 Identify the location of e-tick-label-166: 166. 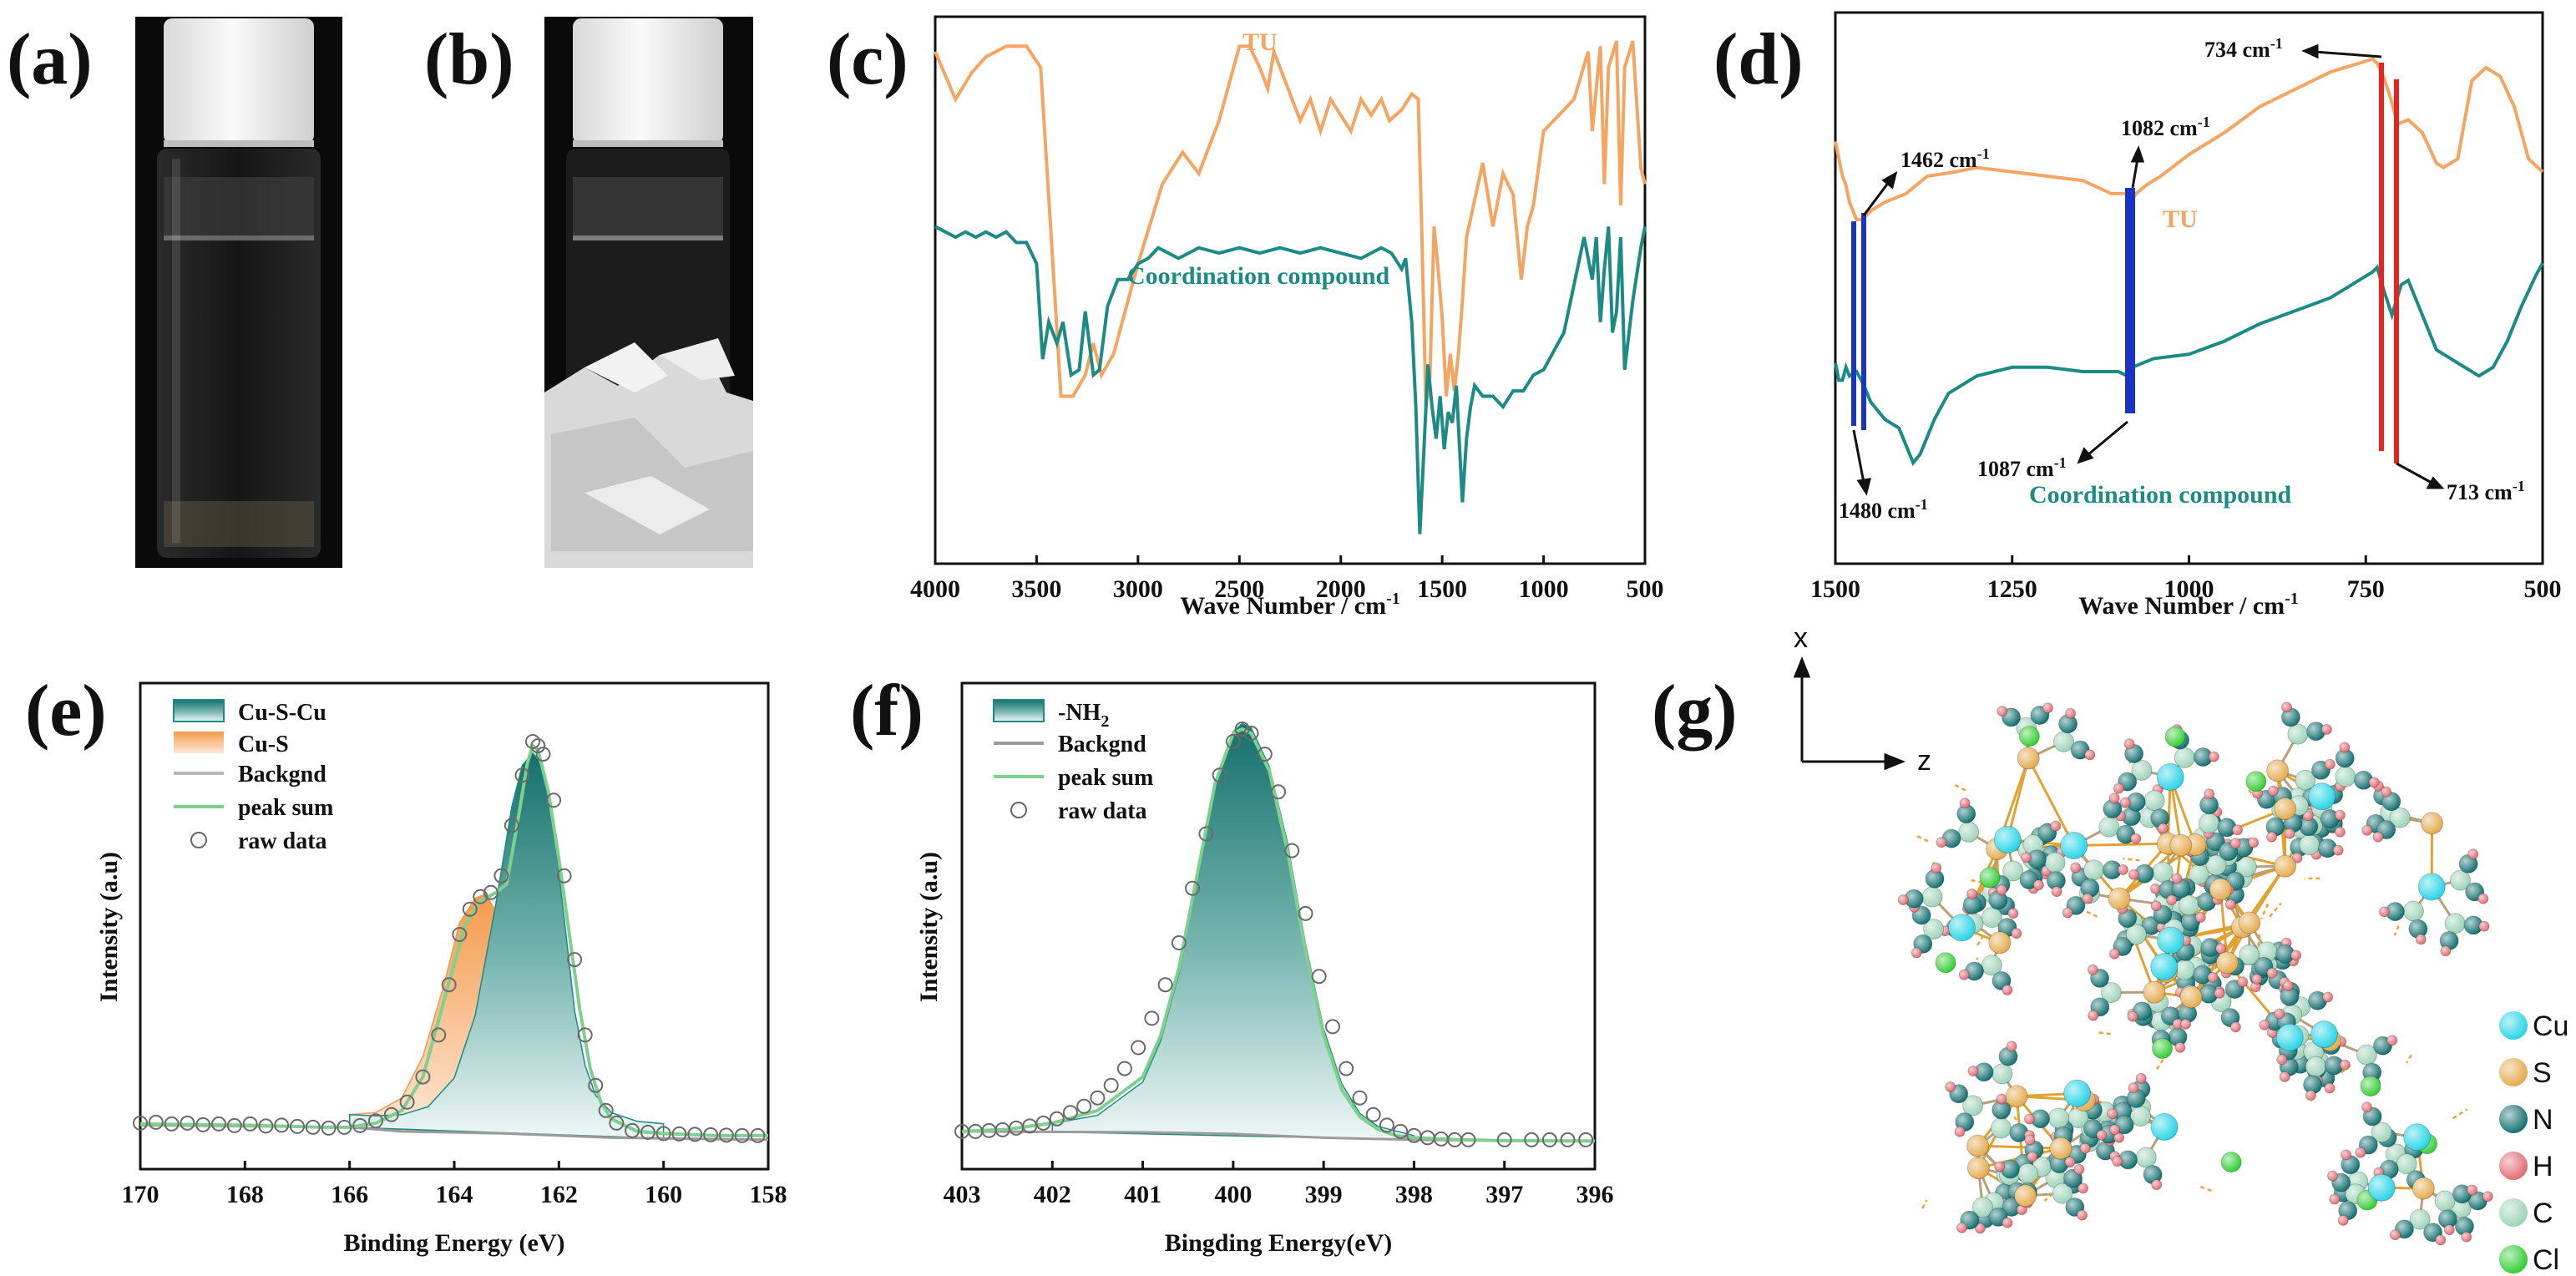
(349, 1194).